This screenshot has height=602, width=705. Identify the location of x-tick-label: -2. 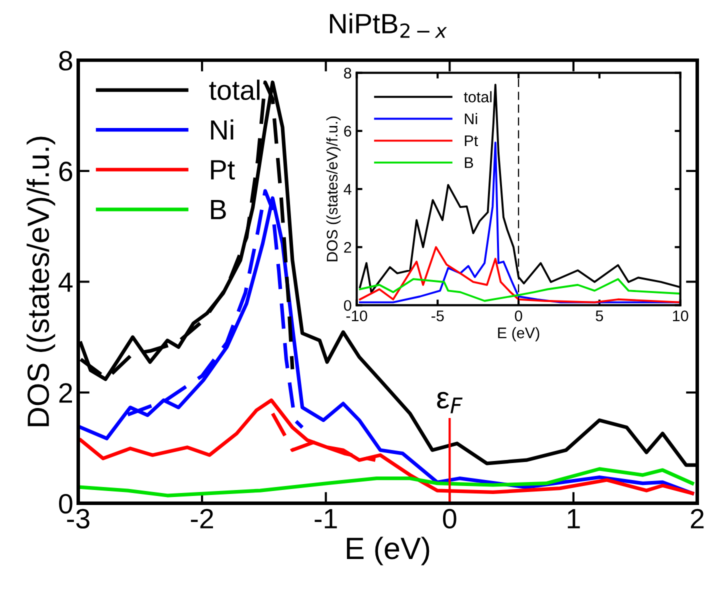
(202, 518).